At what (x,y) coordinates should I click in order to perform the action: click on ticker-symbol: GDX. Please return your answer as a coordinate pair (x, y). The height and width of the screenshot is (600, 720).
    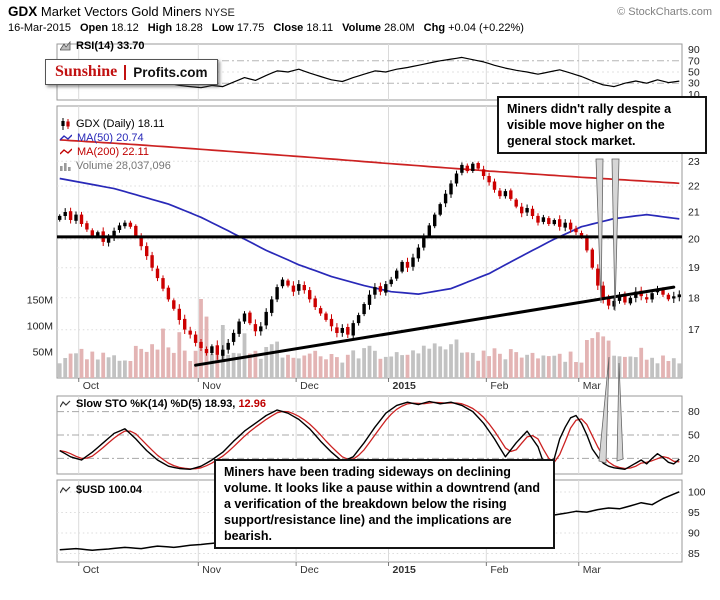
    Looking at the image, I should click on (23, 11).